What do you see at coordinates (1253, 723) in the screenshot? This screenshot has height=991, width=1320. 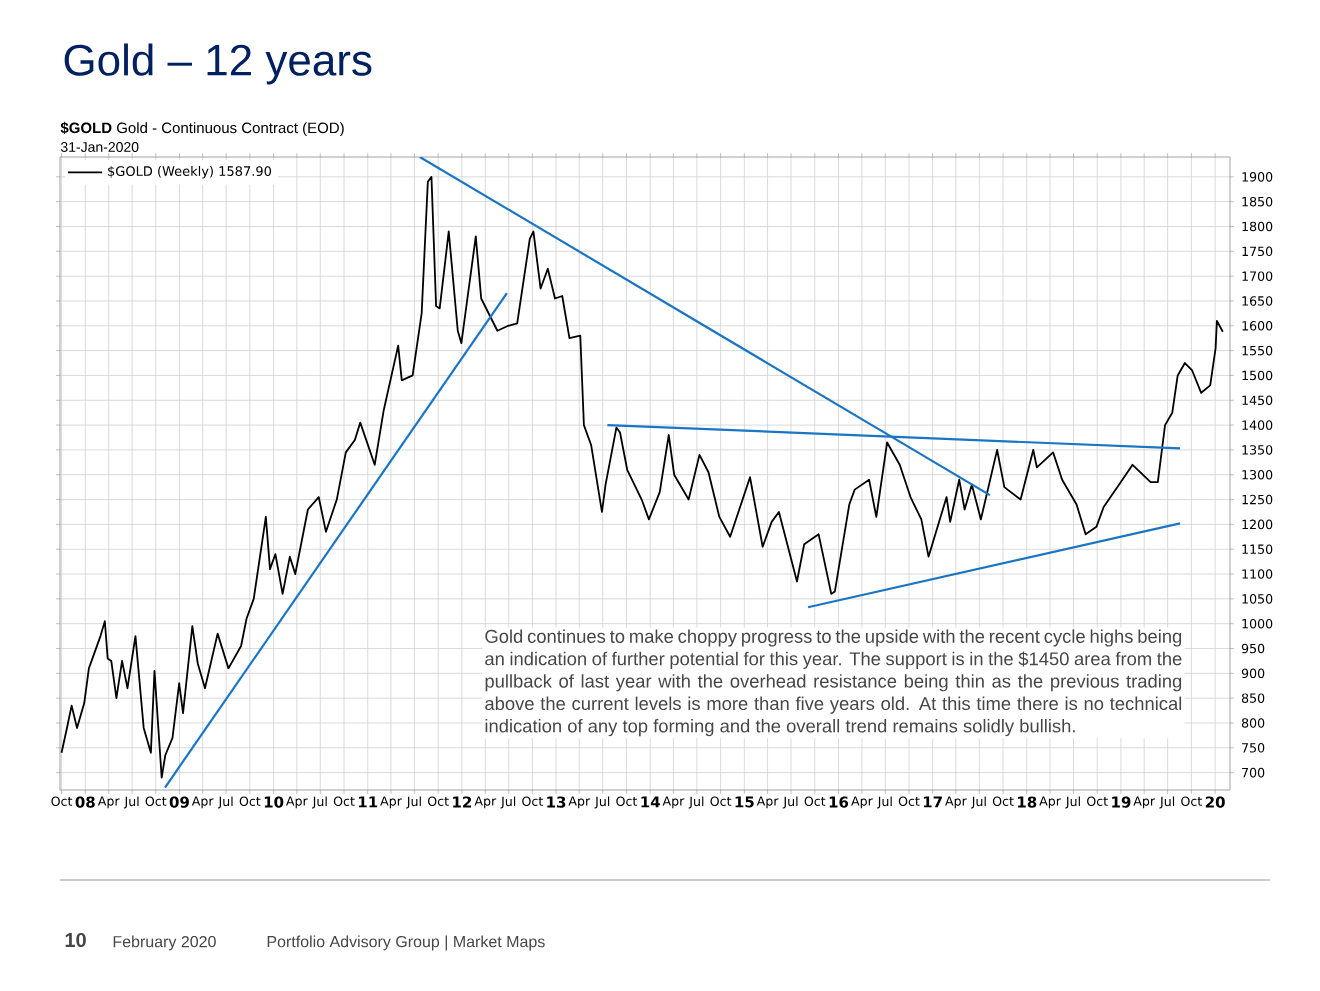 I see `y-tick-label: 800` at bounding box center [1253, 723].